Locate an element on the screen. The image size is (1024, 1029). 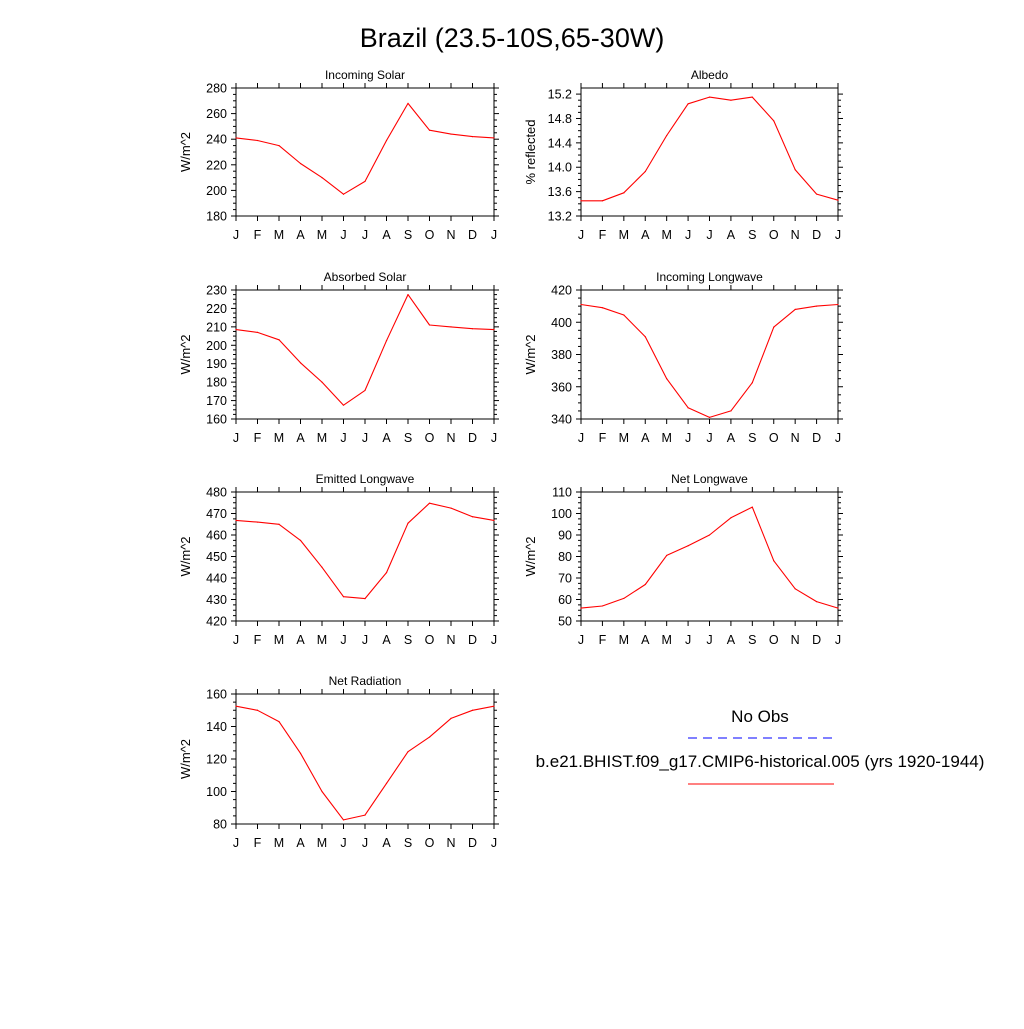
panel-title: Net Radiation is located at coordinates (365, 681).